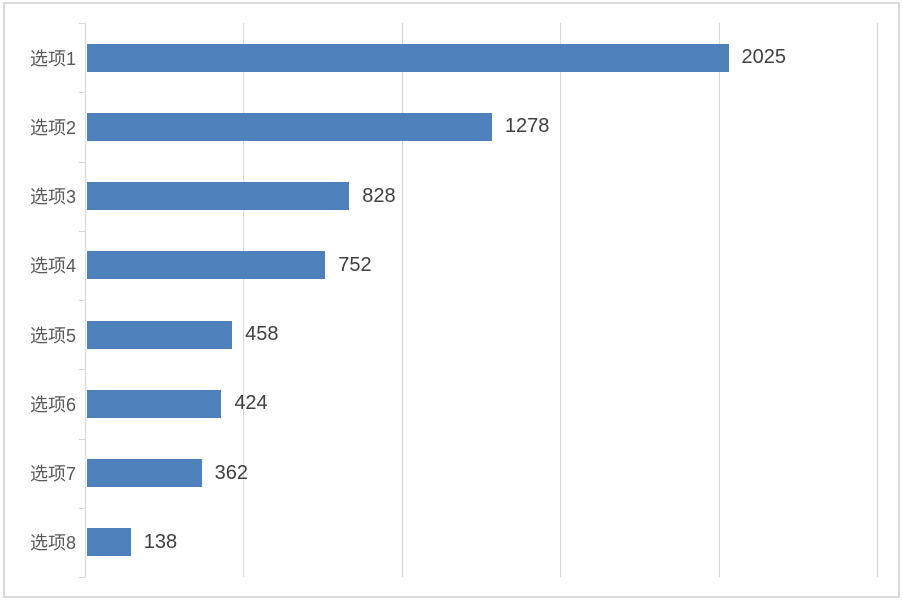  I want to click on value-label: 2025, so click(764, 57).